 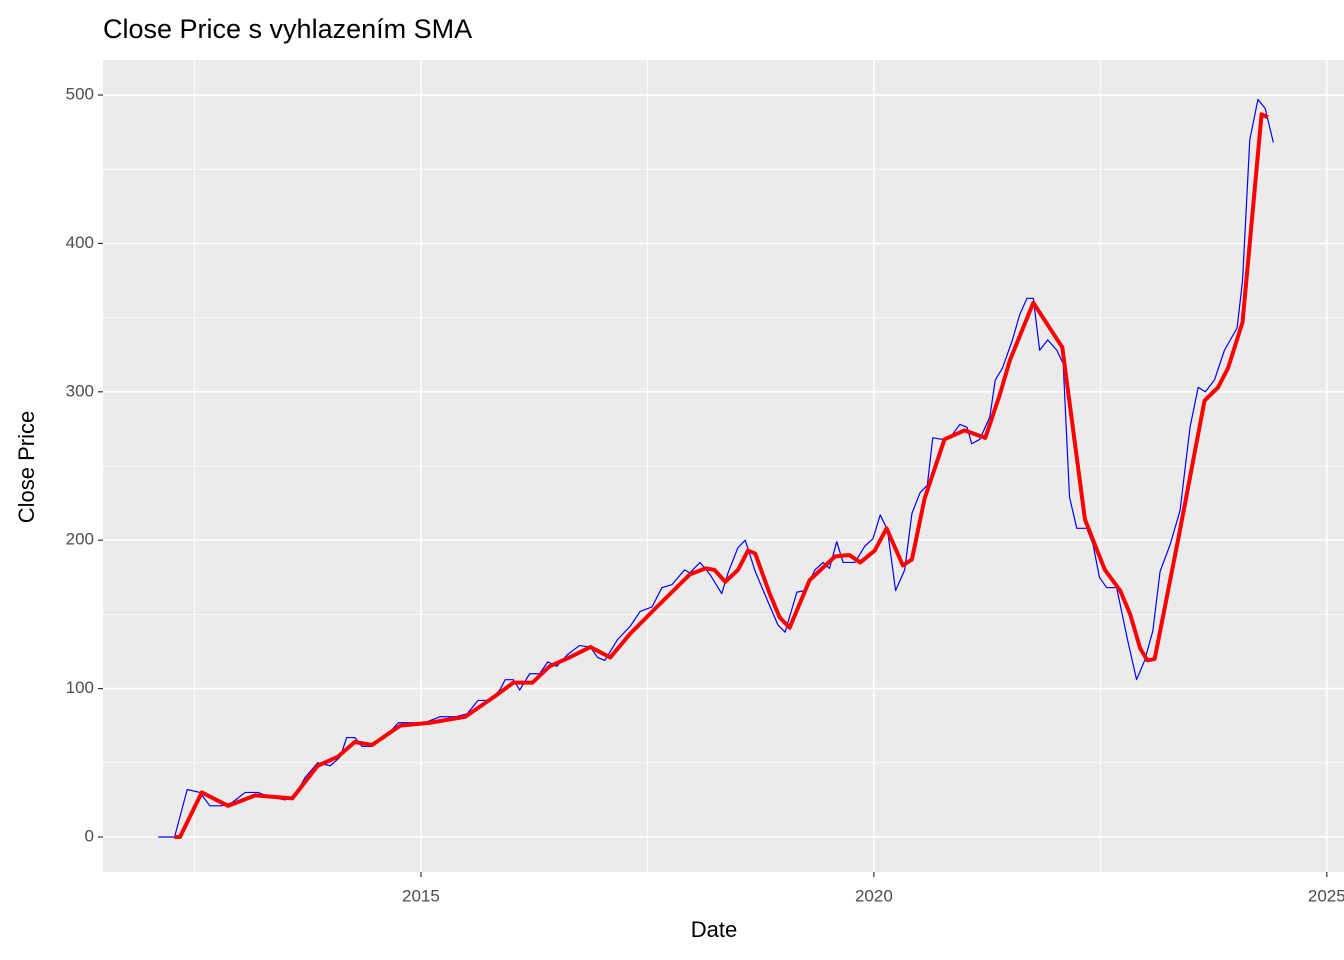 I want to click on x-tick-label: 2020, so click(x=874, y=895).